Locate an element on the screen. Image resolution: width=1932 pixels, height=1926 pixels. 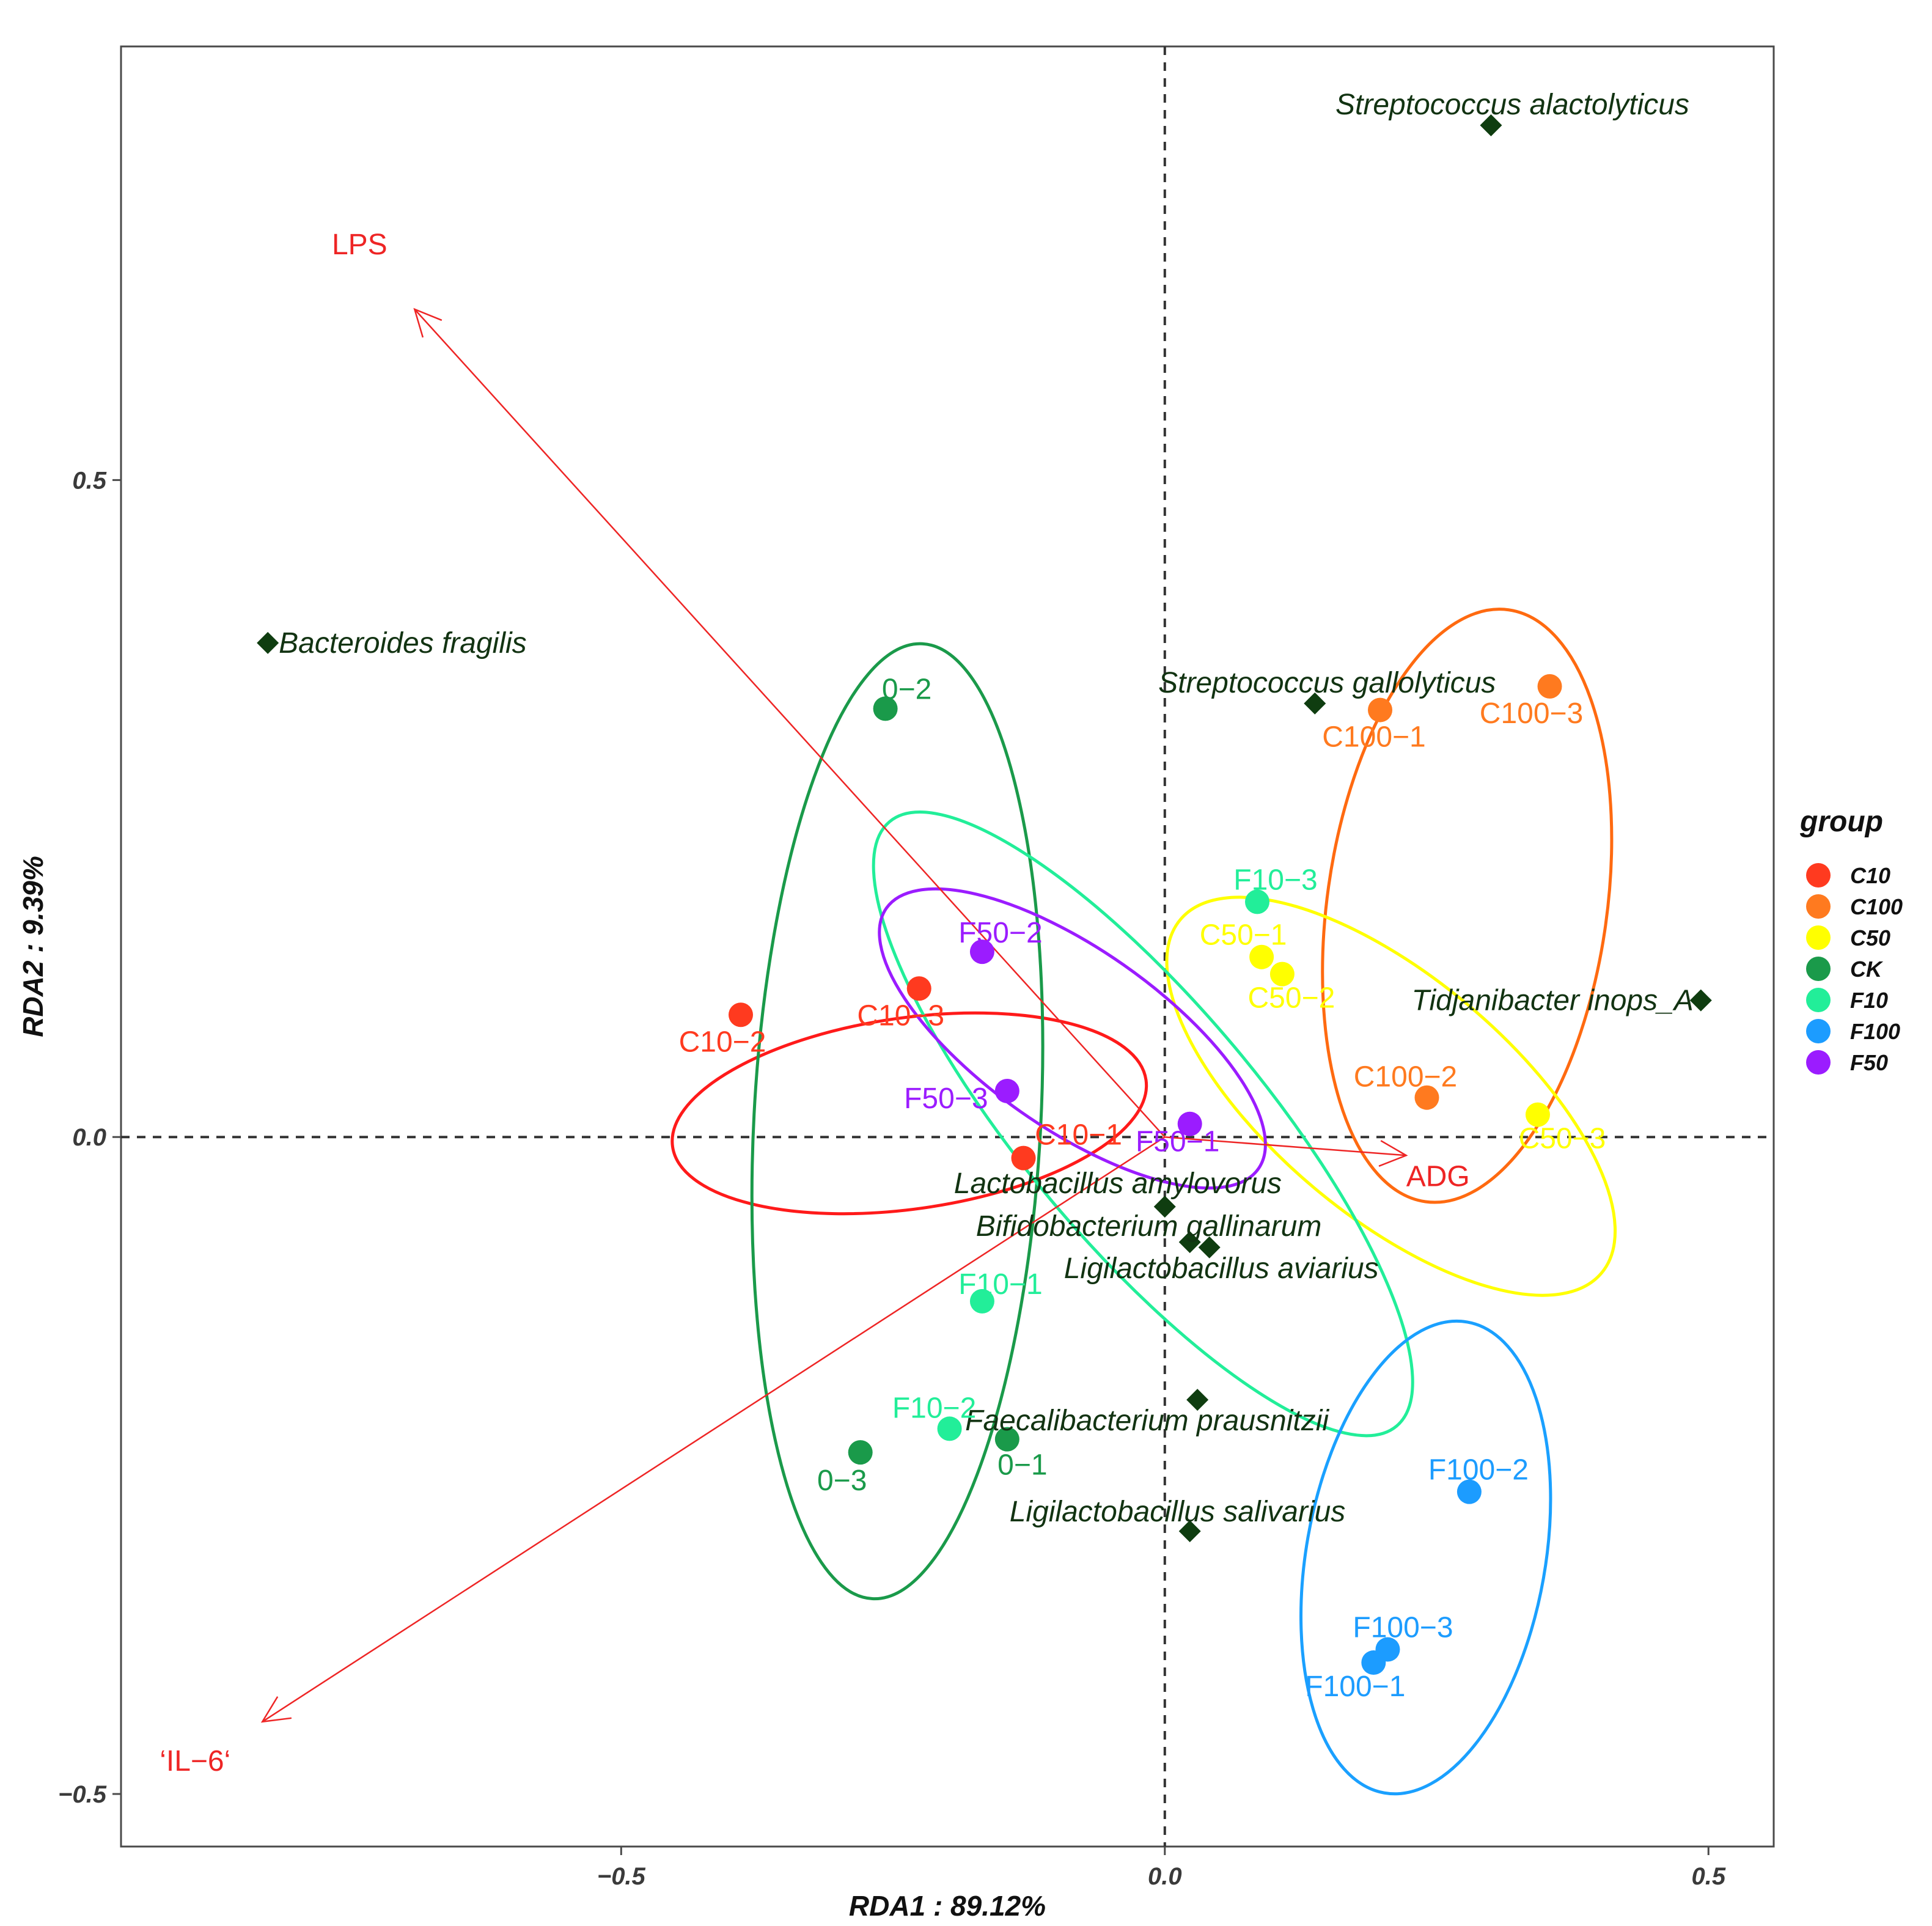
species-faecalibacterium-prausnitzii-marker is located at coordinates (1197, 1400).